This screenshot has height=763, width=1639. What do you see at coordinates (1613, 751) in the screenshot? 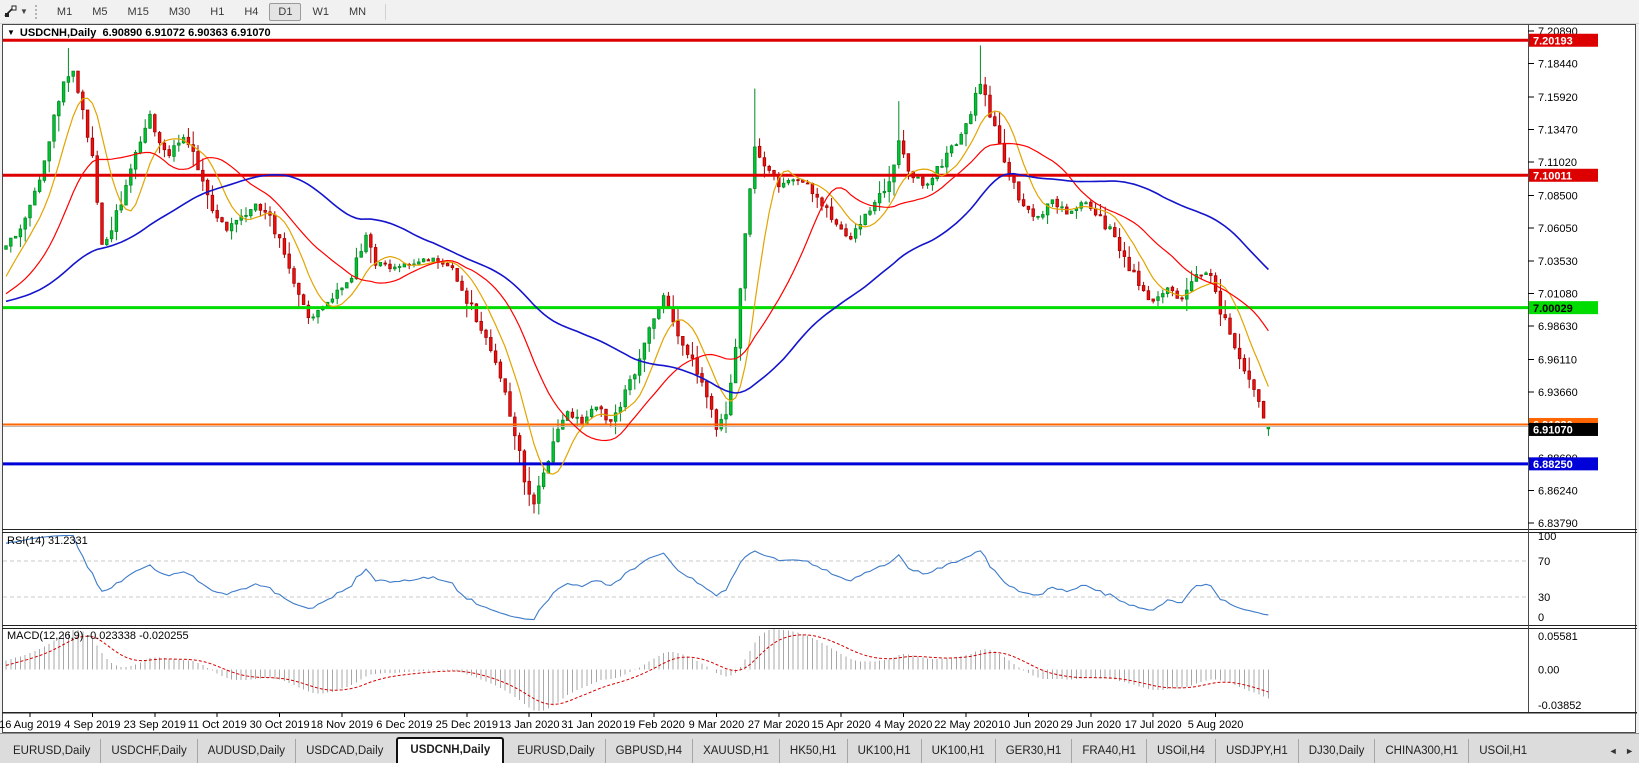
I see `tab-scroll-left-button: ◄` at bounding box center [1613, 751].